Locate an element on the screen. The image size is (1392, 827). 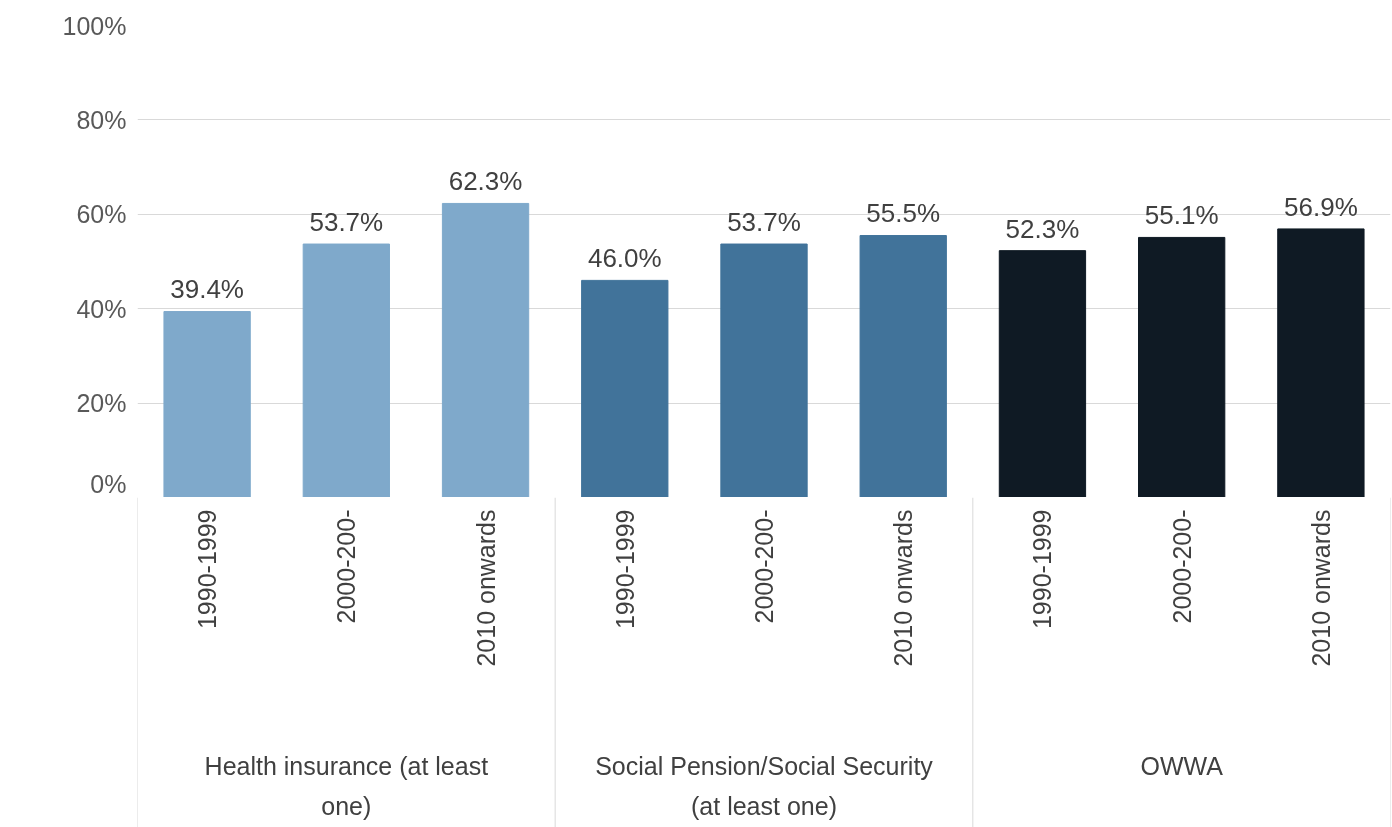
data-label: 62.3% is located at coordinates (485, 181).